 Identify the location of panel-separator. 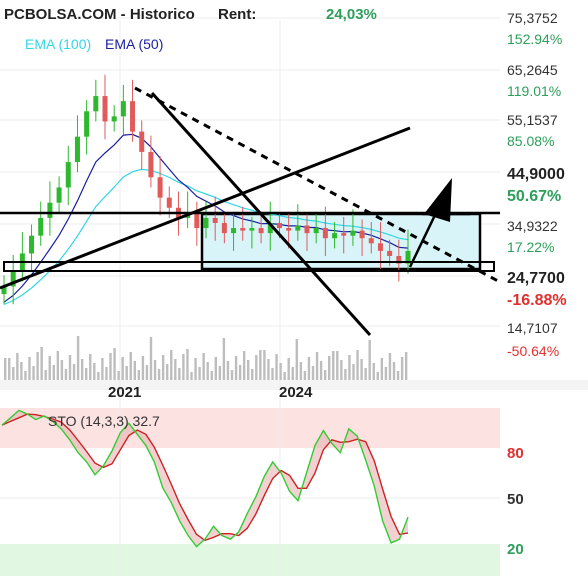
(294, 385).